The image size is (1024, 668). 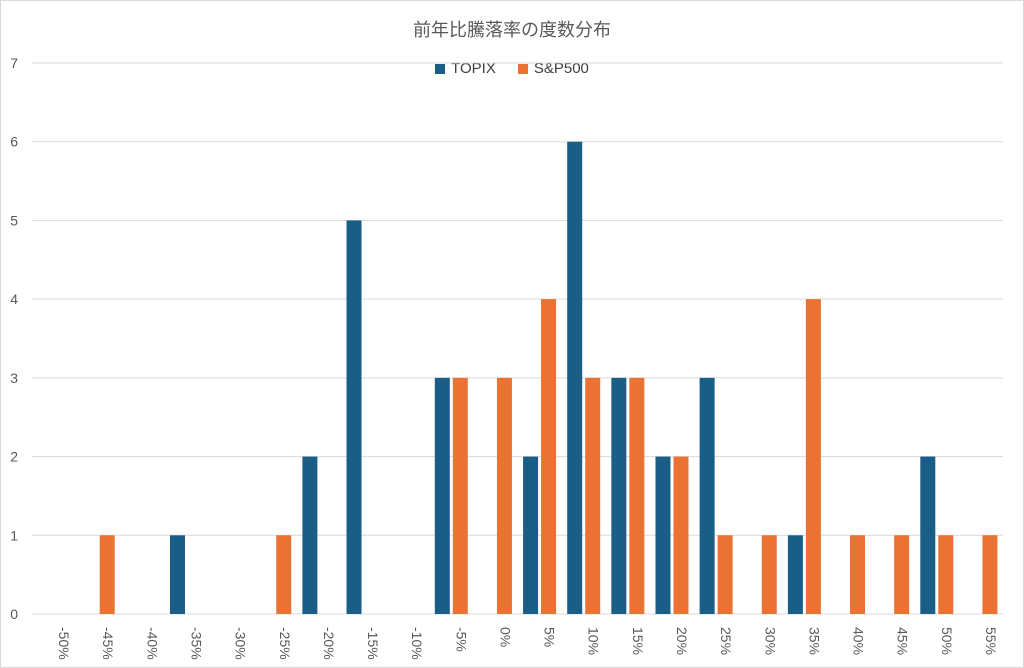 I want to click on legend-label-topix: TOPIX, so click(x=473, y=68).